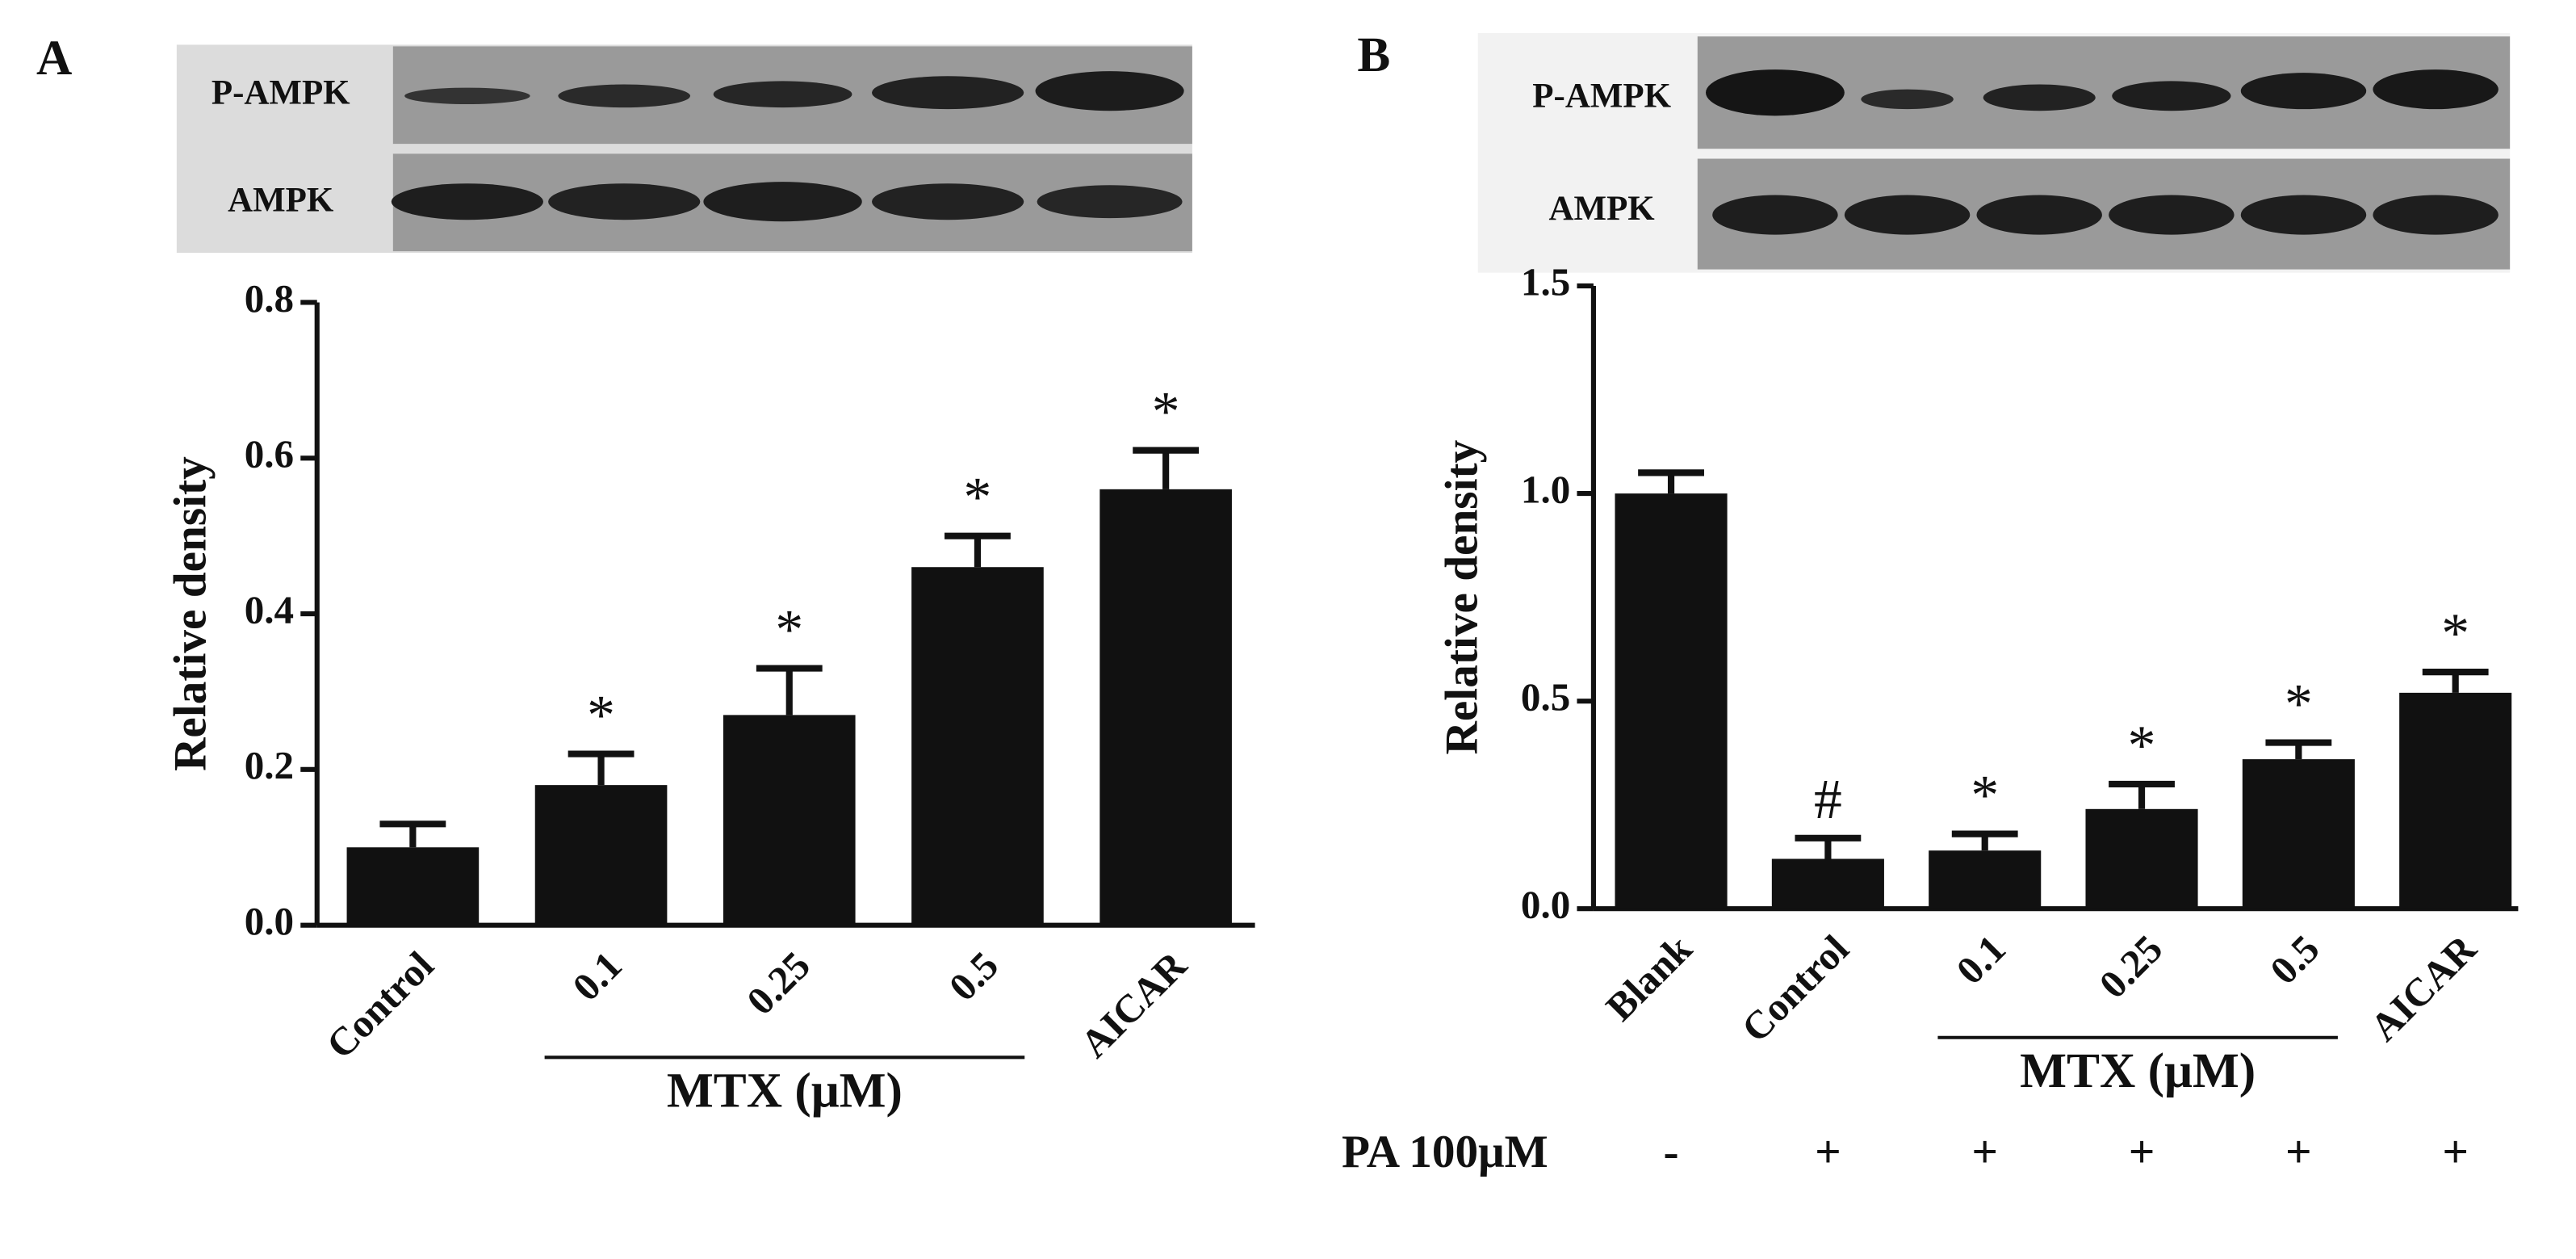  I want to click on panel-label: A, so click(54, 59).